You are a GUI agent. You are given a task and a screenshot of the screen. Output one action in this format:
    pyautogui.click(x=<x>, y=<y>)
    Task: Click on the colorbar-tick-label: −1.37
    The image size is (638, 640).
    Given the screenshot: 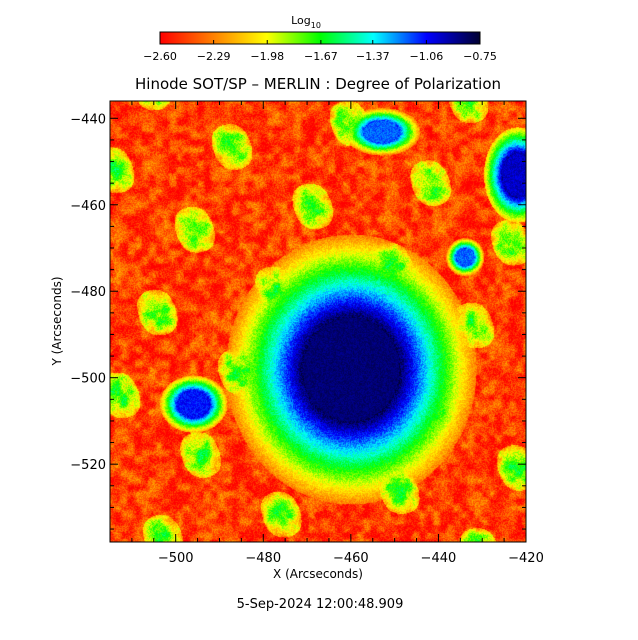 What is the action you would take?
    pyautogui.click(x=373, y=56)
    